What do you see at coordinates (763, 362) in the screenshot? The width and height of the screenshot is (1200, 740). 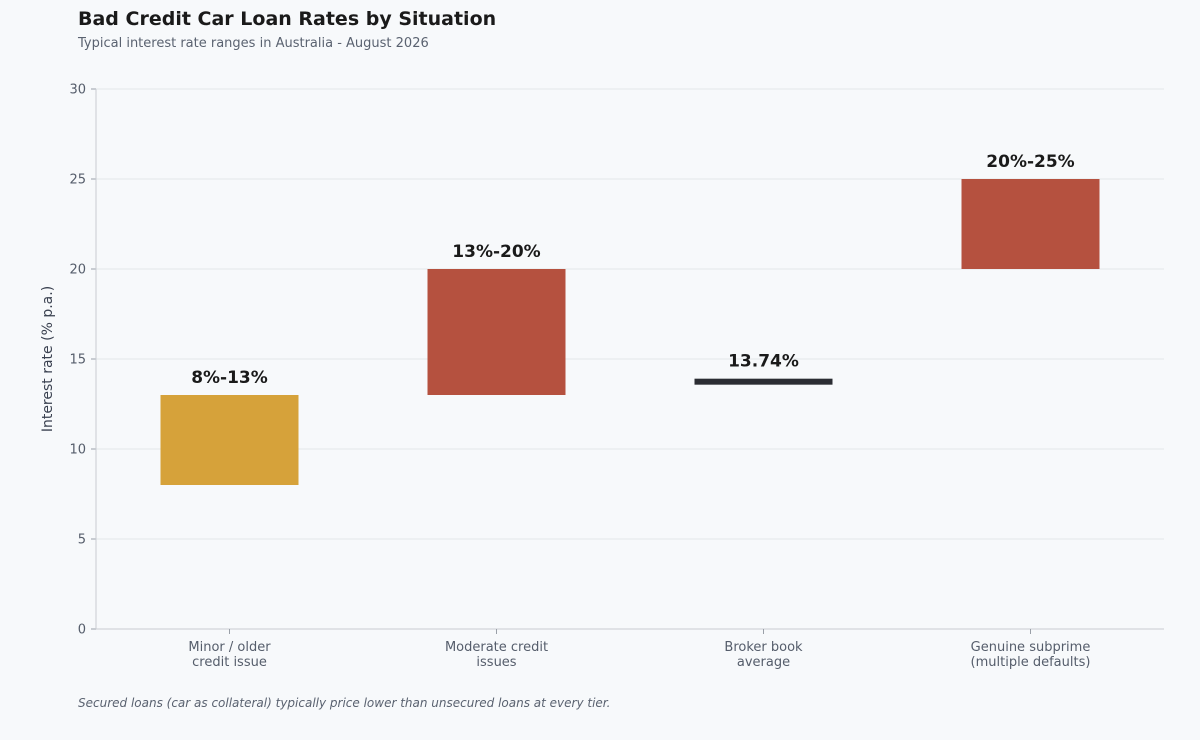 I see `bar-value-label: 13.74%` at bounding box center [763, 362].